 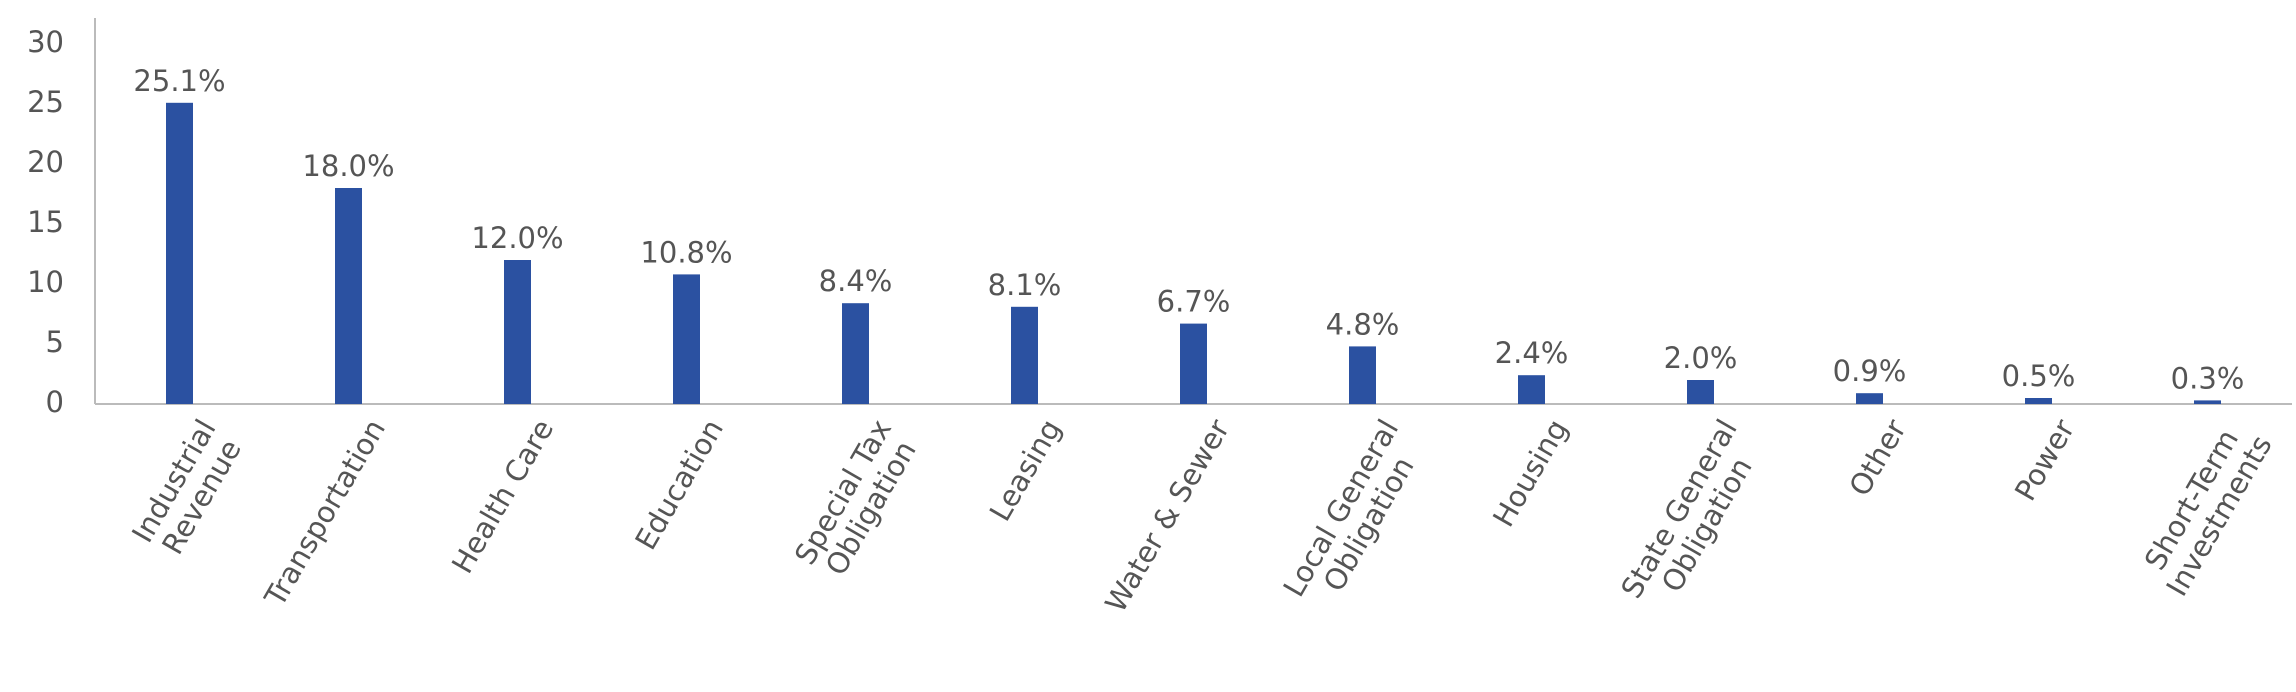 I want to click on value-label: 12.0%, so click(x=517, y=238).